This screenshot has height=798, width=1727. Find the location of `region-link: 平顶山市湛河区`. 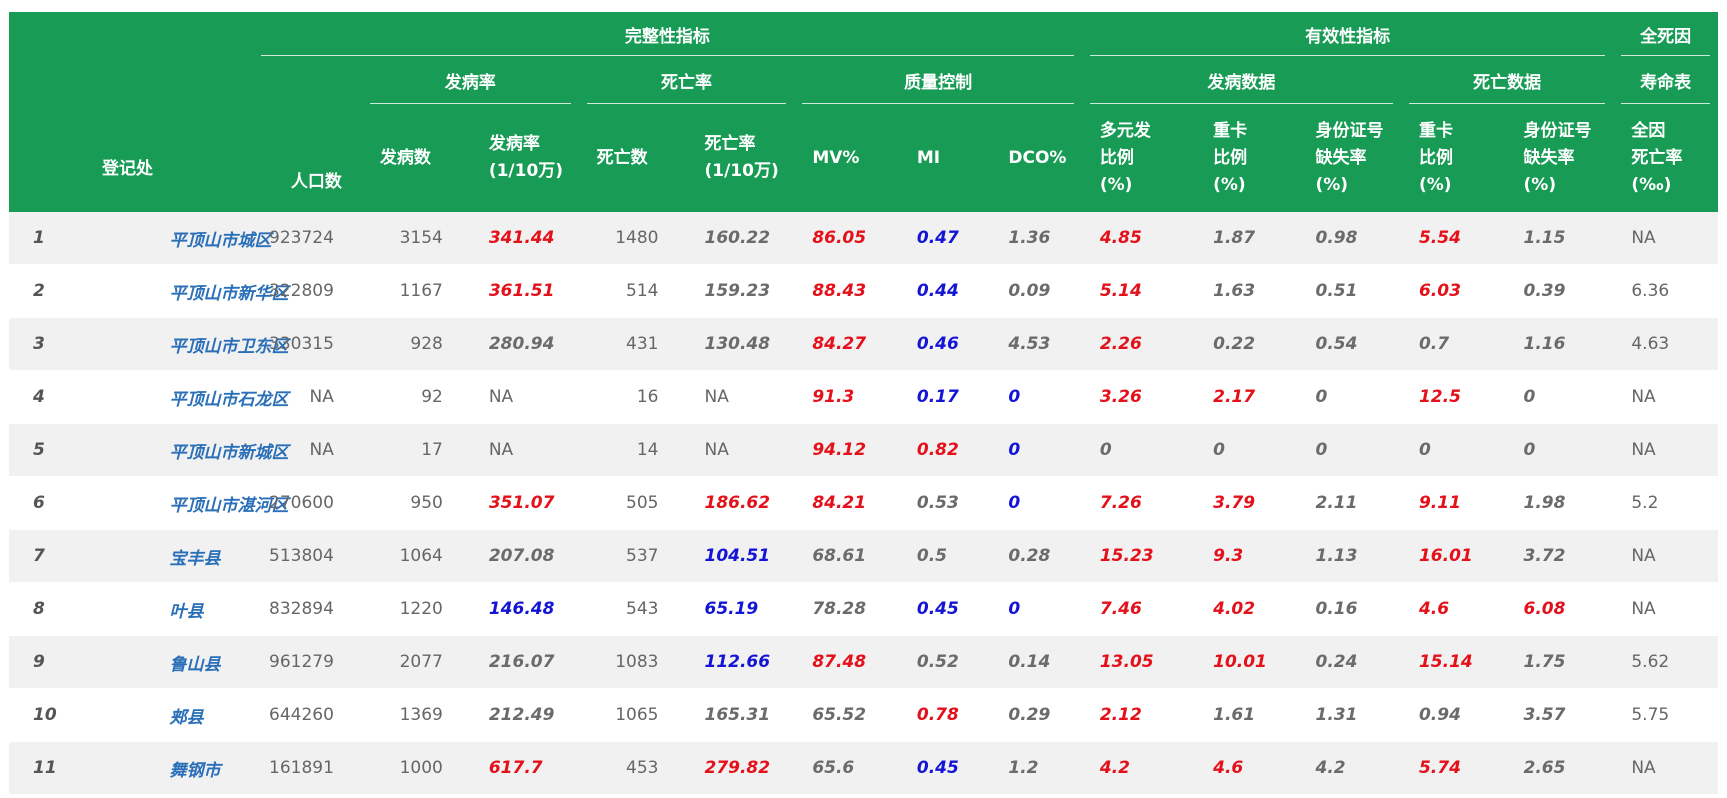

region-link: 平顶山市湛河区 is located at coordinates (182, 503).